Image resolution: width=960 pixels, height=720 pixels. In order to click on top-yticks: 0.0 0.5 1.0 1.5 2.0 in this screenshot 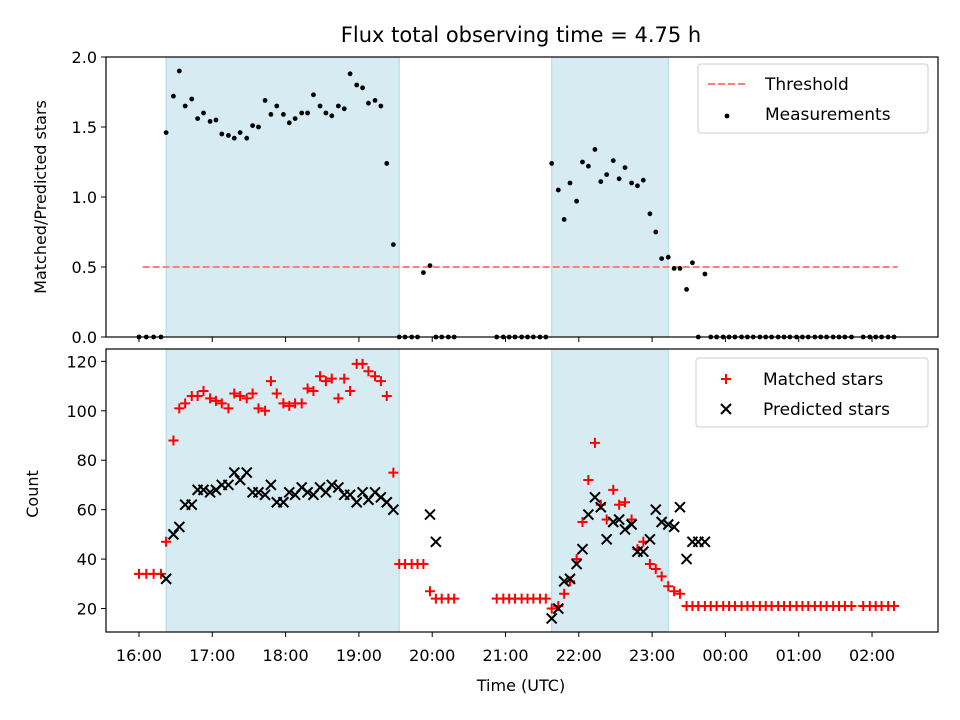, I will do `click(89, 197)`.